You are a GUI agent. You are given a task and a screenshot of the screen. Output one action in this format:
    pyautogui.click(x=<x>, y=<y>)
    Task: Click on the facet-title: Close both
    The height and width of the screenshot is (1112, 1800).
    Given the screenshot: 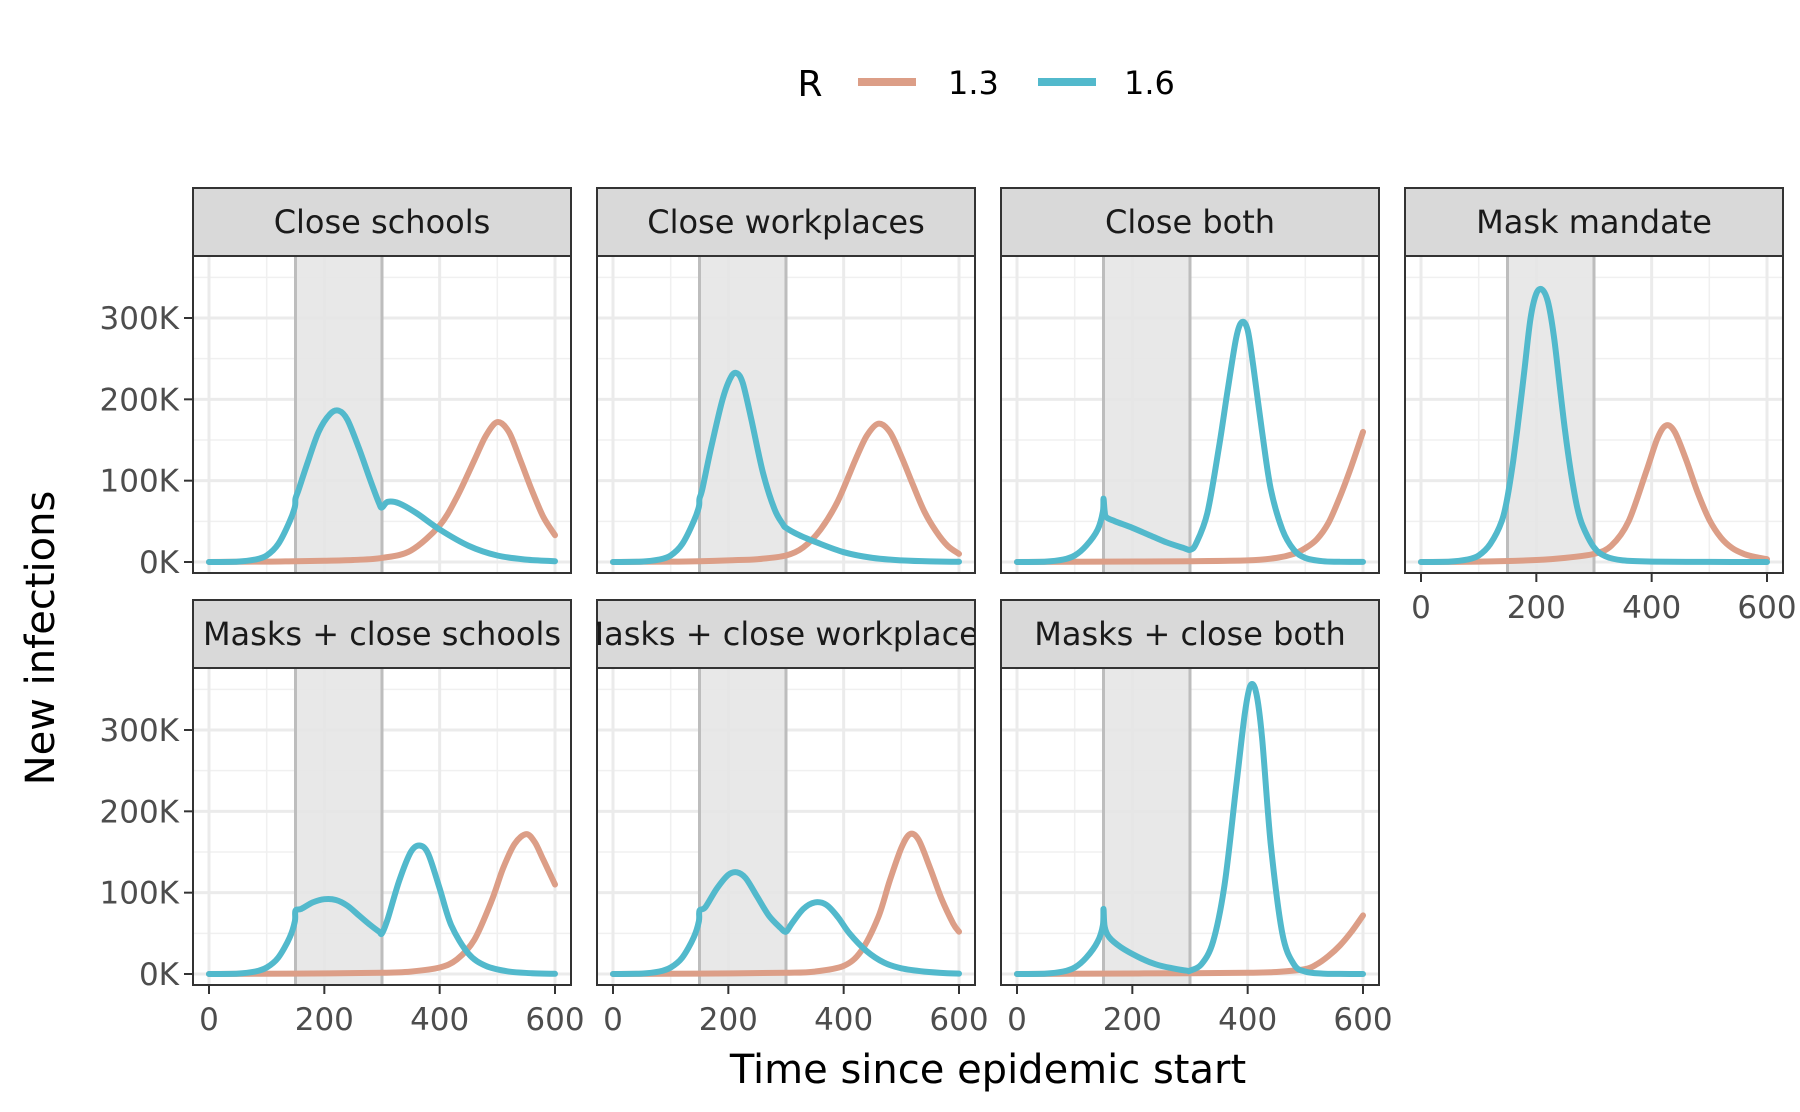 What is the action you would take?
    pyautogui.click(x=1190, y=222)
    